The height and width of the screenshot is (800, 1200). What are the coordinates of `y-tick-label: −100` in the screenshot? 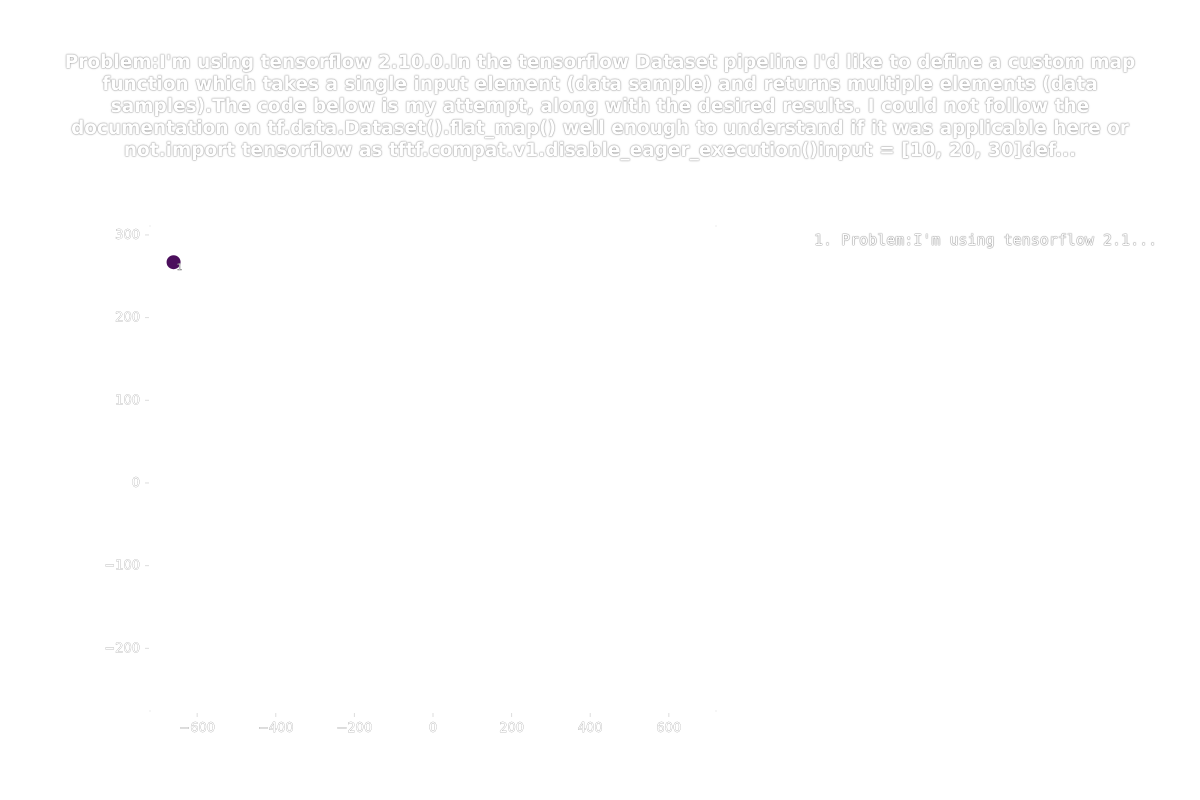 It's located at (122, 566).